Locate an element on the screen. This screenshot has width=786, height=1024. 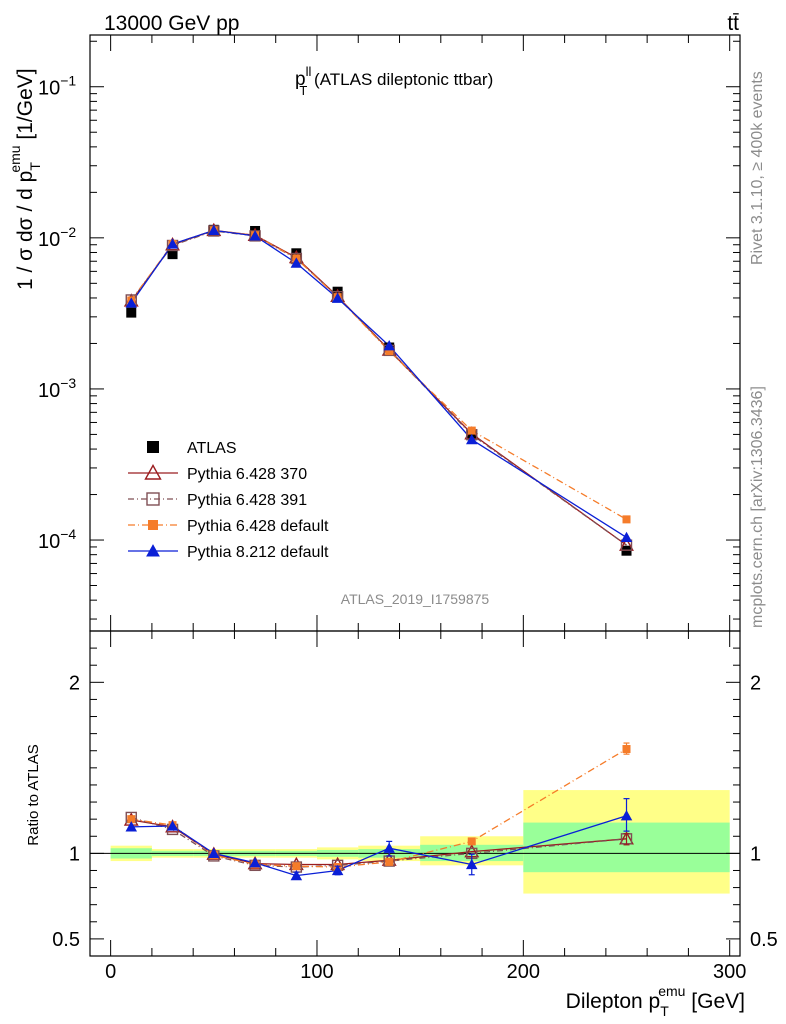
energy-label: 13000 GeV pp is located at coordinates (171, 23).